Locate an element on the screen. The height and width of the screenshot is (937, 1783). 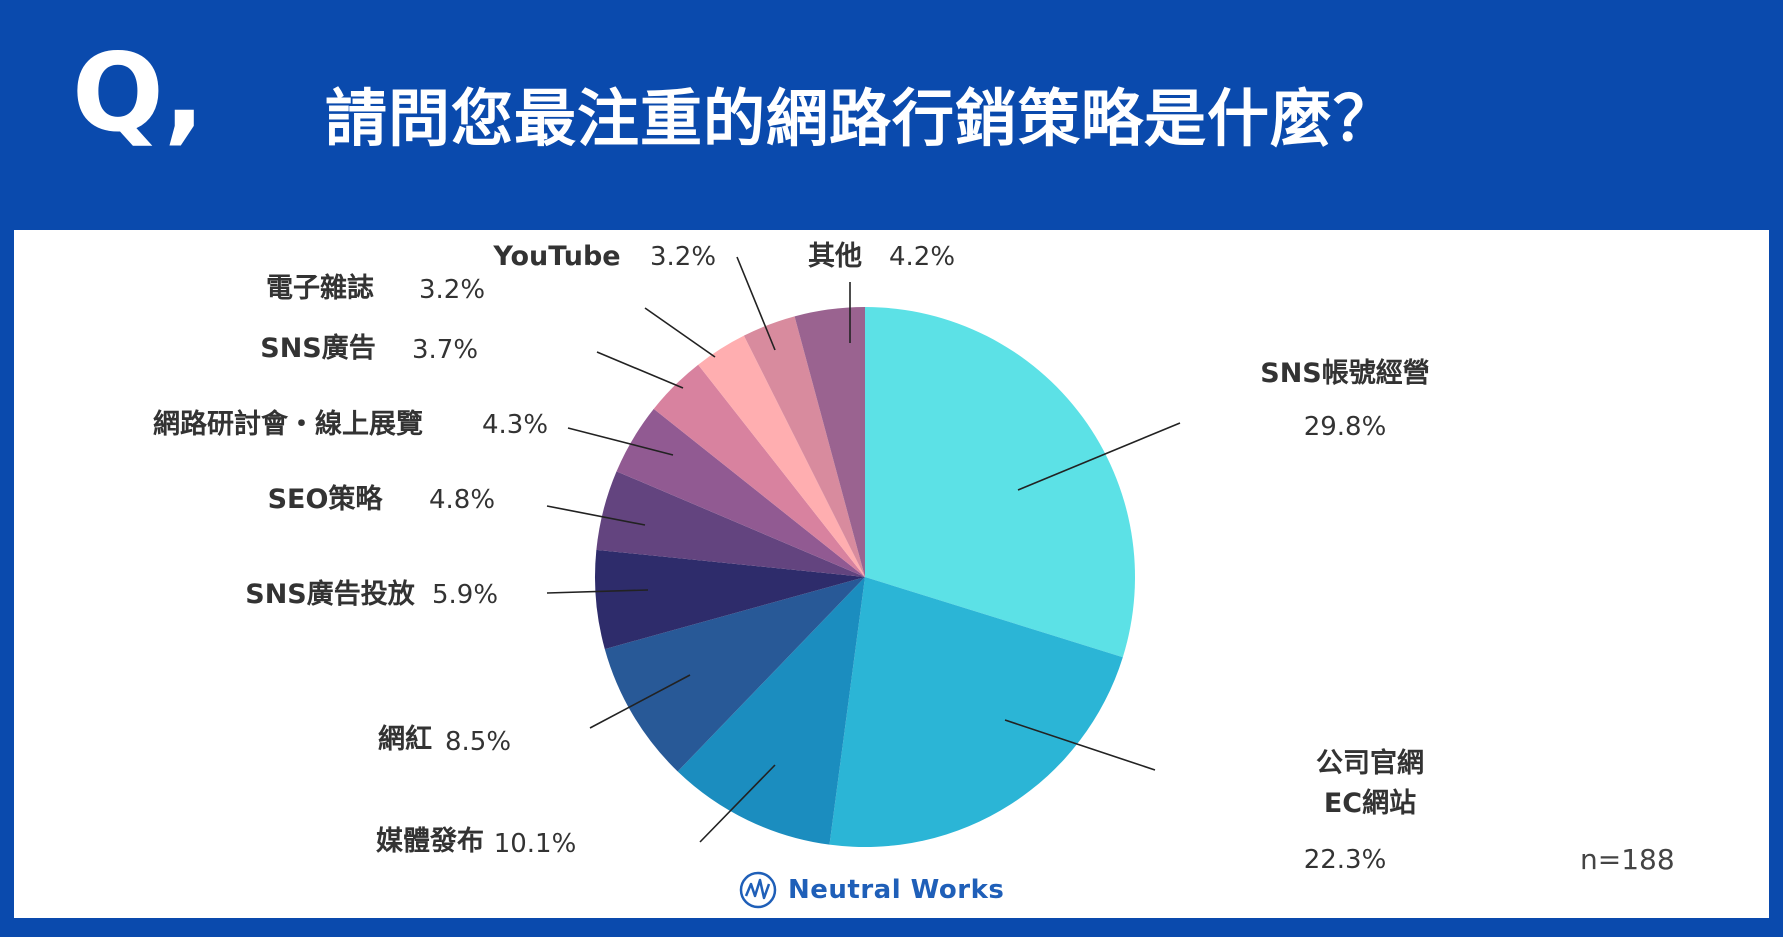
slice-label-7: 網路研討會・線上展覽 is located at coordinates (288, 424).